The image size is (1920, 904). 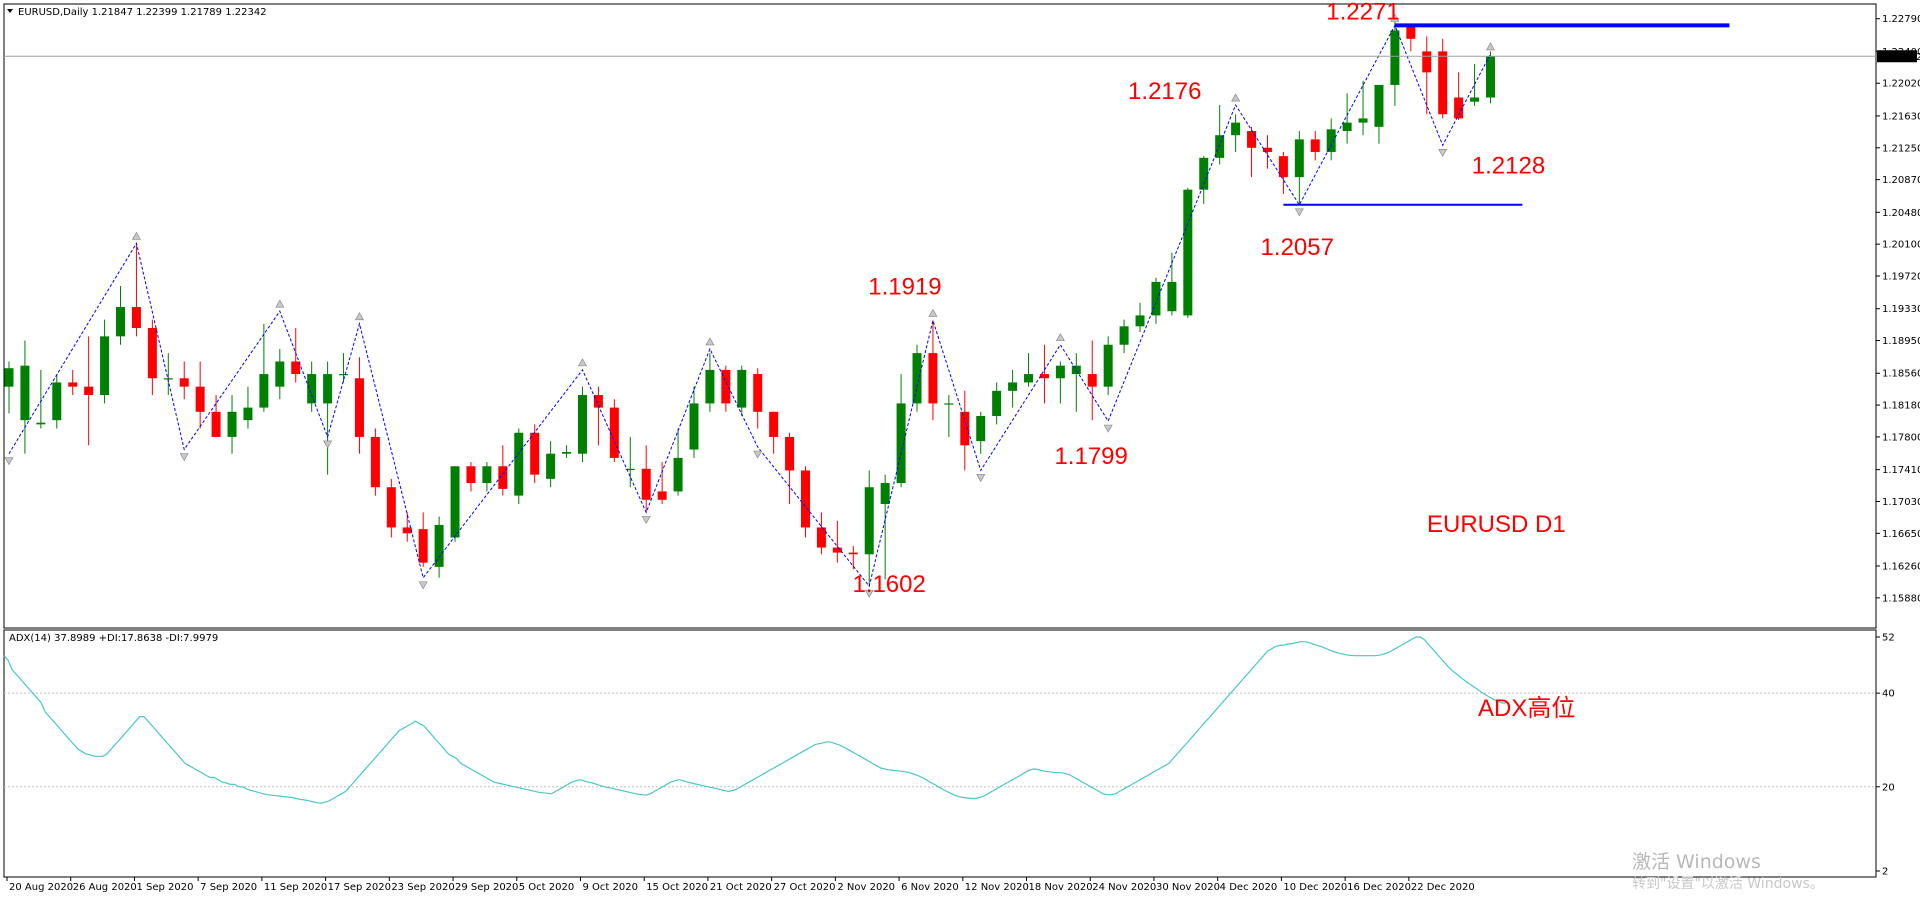 What do you see at coordinates (10, 11) in the screenshot?
I see `symbol-menu-icon` at bounding box center [10, 11].